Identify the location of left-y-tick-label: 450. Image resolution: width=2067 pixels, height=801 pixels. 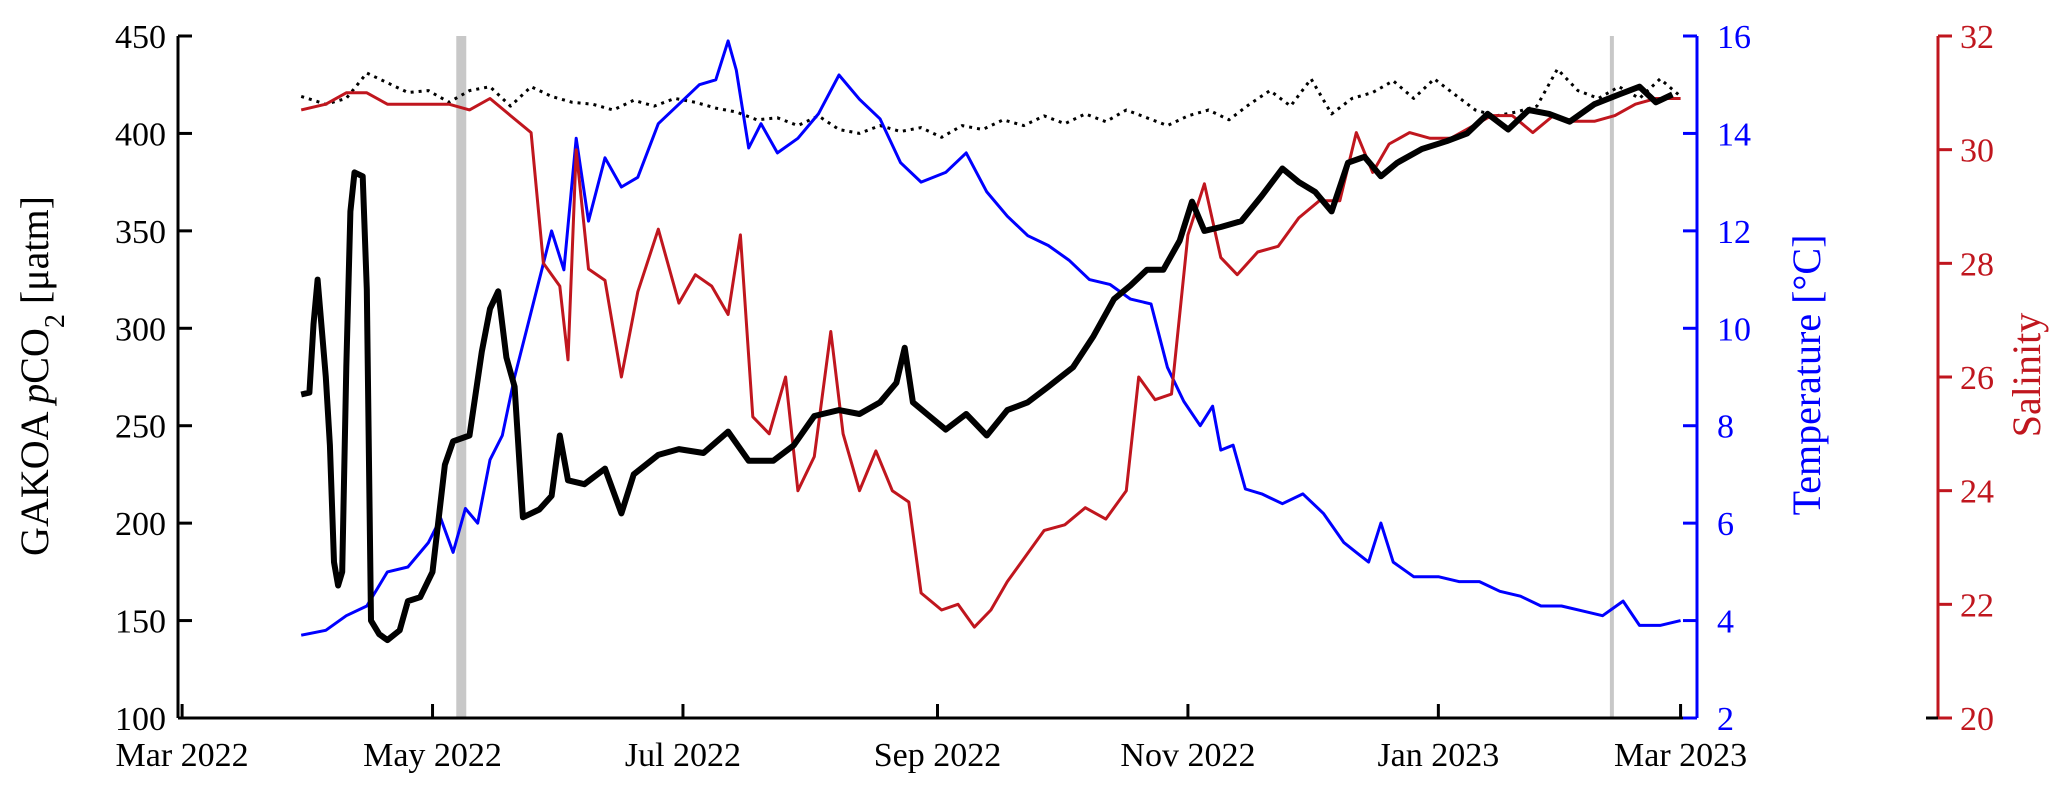
(140, 37).